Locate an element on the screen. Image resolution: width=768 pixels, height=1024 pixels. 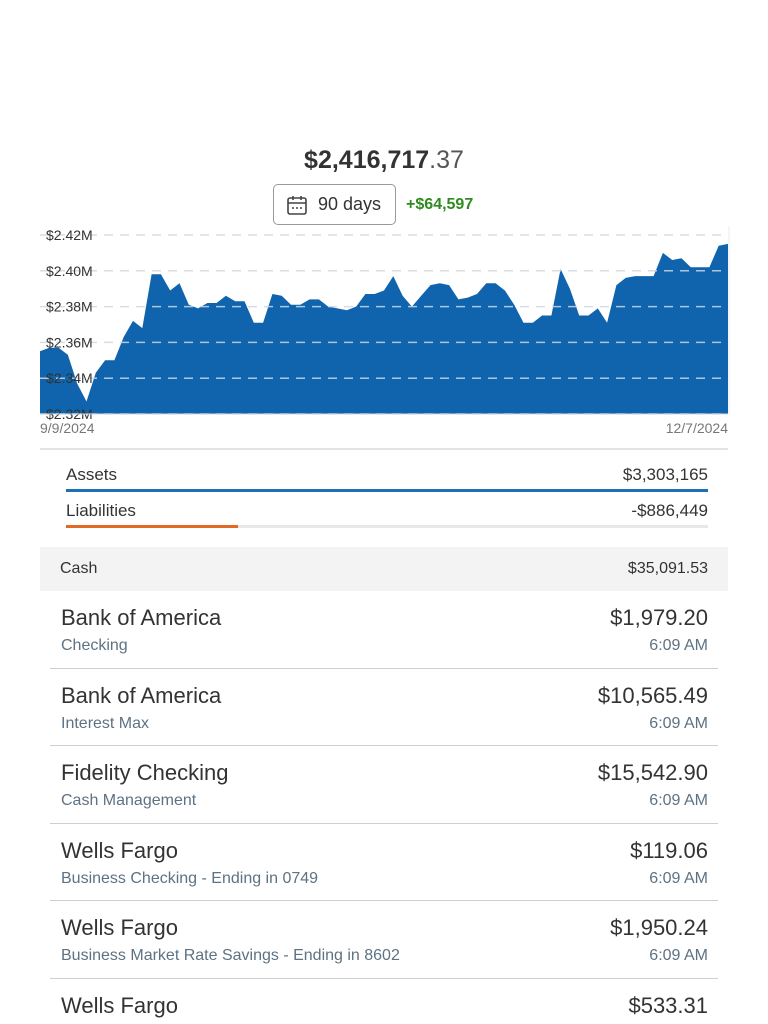
account-balance: $10,565.49 is located at coordinates (652, 695).